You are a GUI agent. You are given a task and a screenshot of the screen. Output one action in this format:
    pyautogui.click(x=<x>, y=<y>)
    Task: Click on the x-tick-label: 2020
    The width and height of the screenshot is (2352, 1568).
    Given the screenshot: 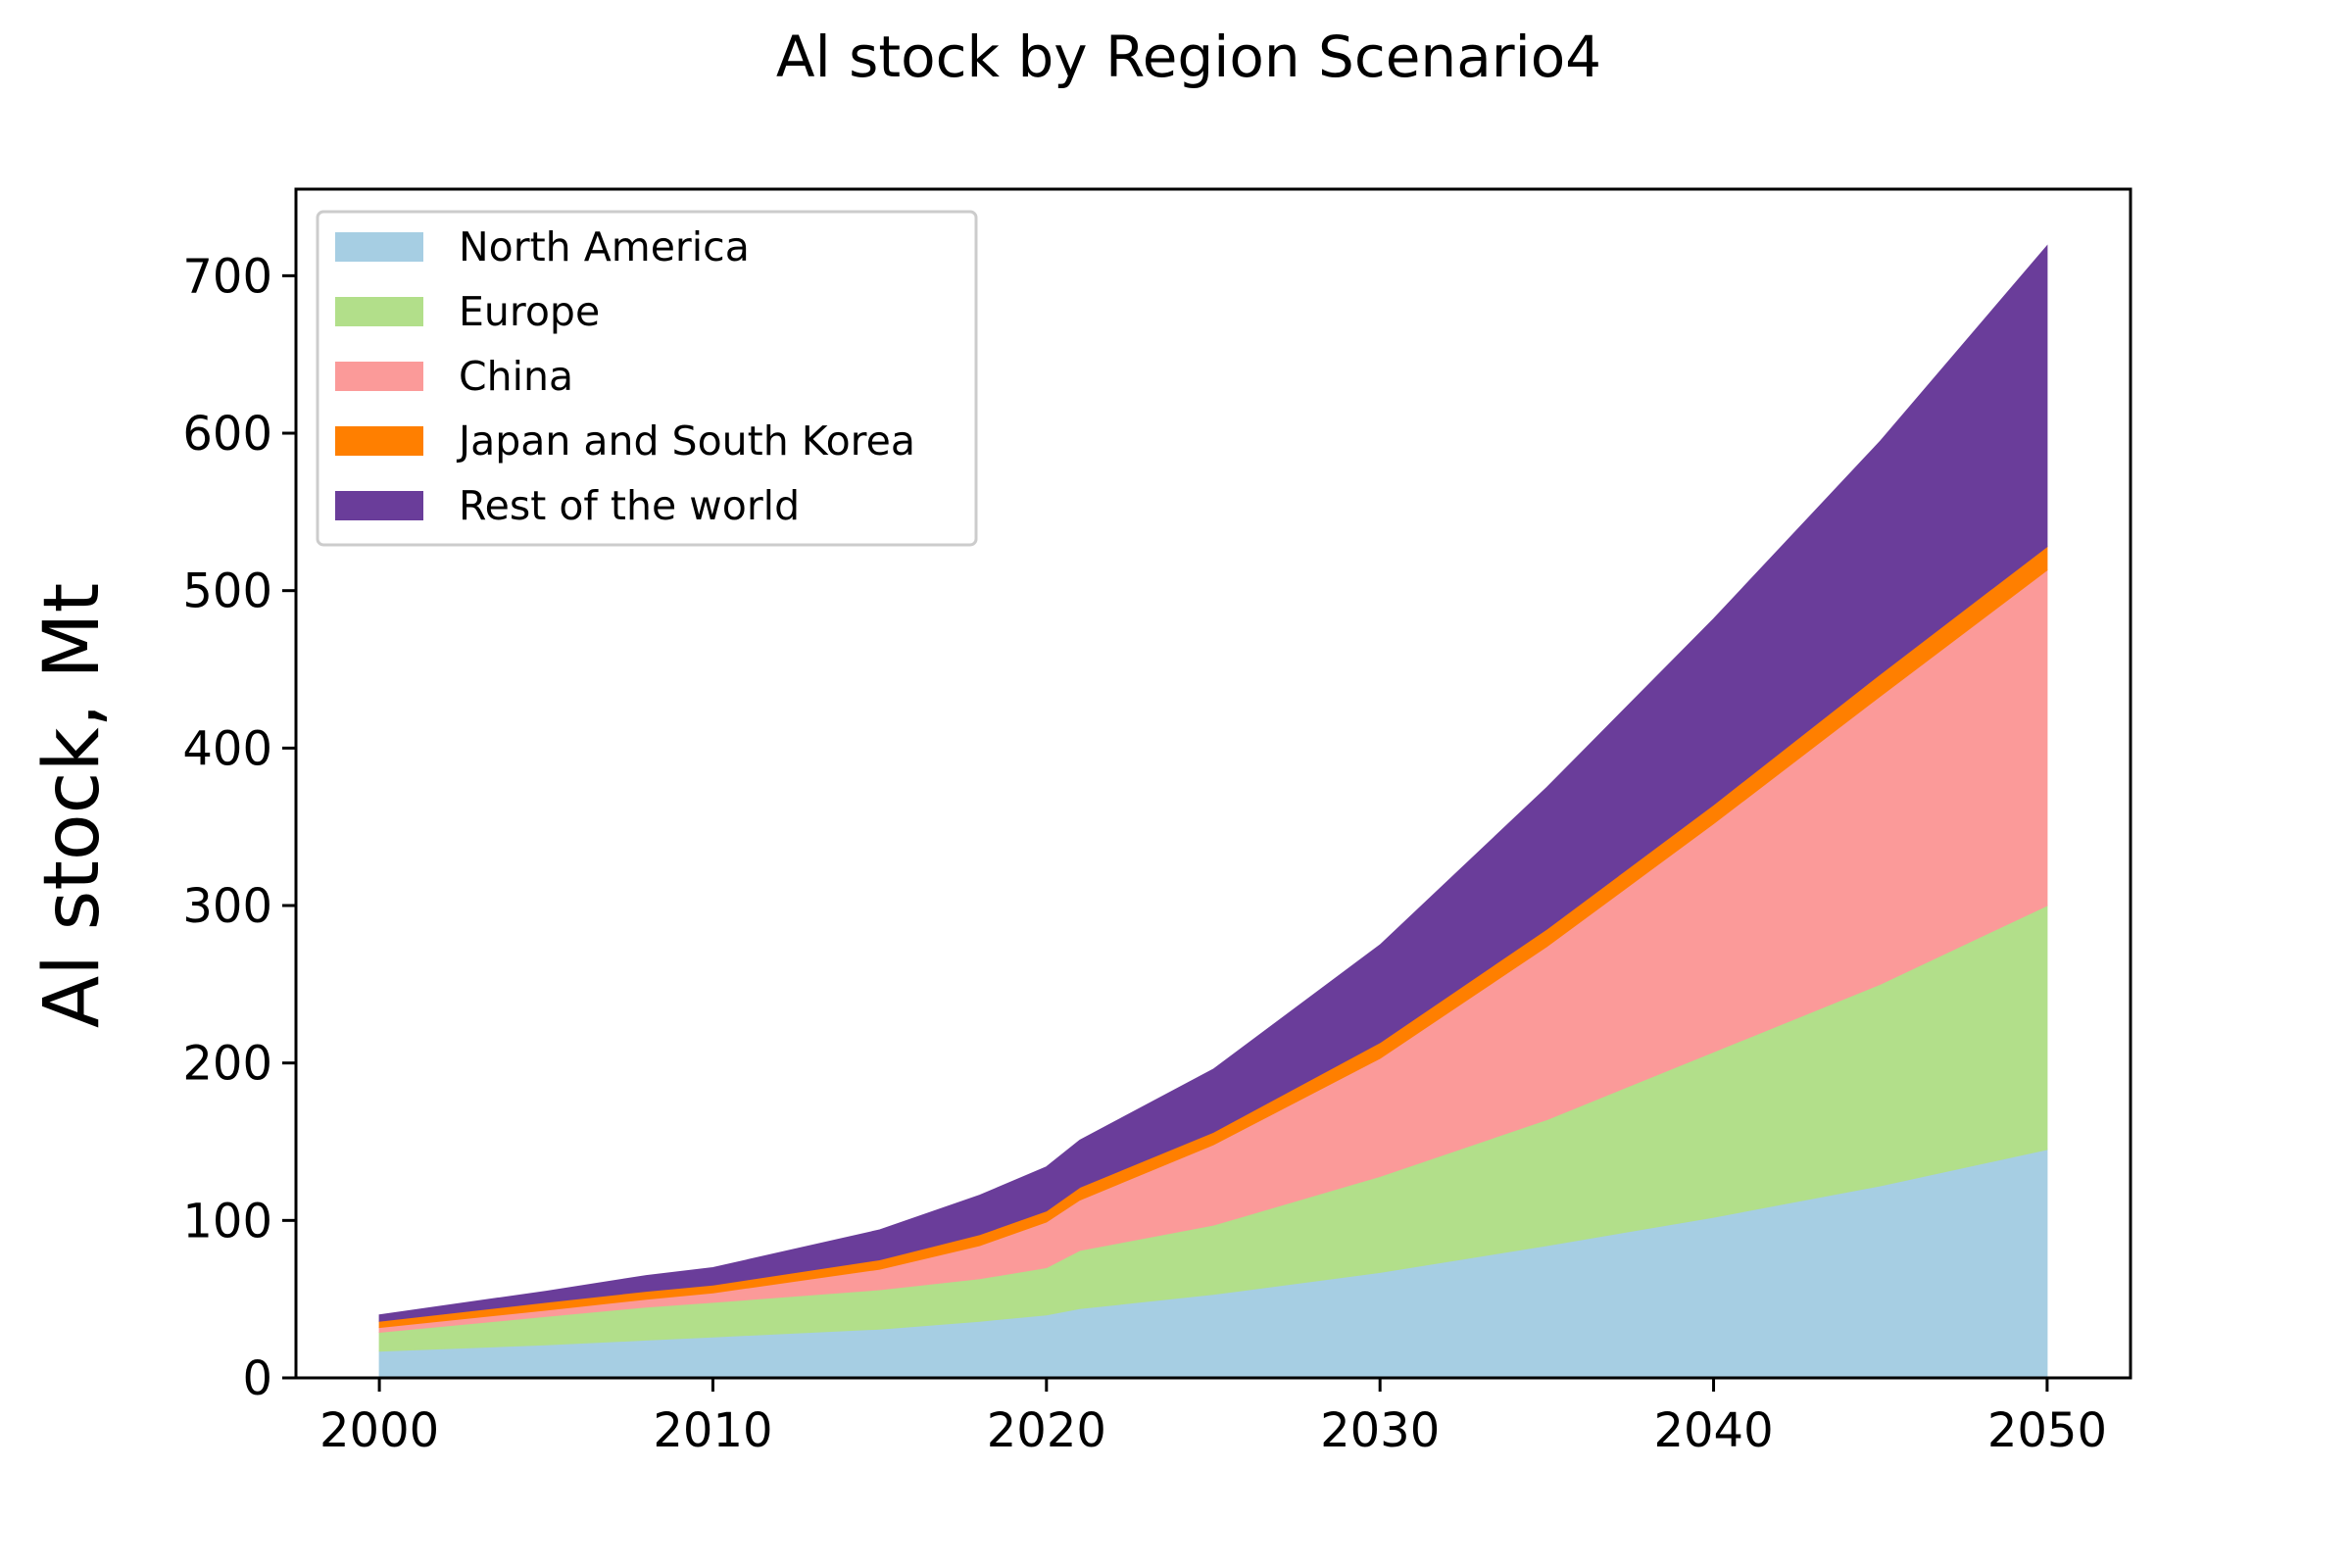 What is the action you would take?
    pyautogui.click(x=1046, y=1430)
    